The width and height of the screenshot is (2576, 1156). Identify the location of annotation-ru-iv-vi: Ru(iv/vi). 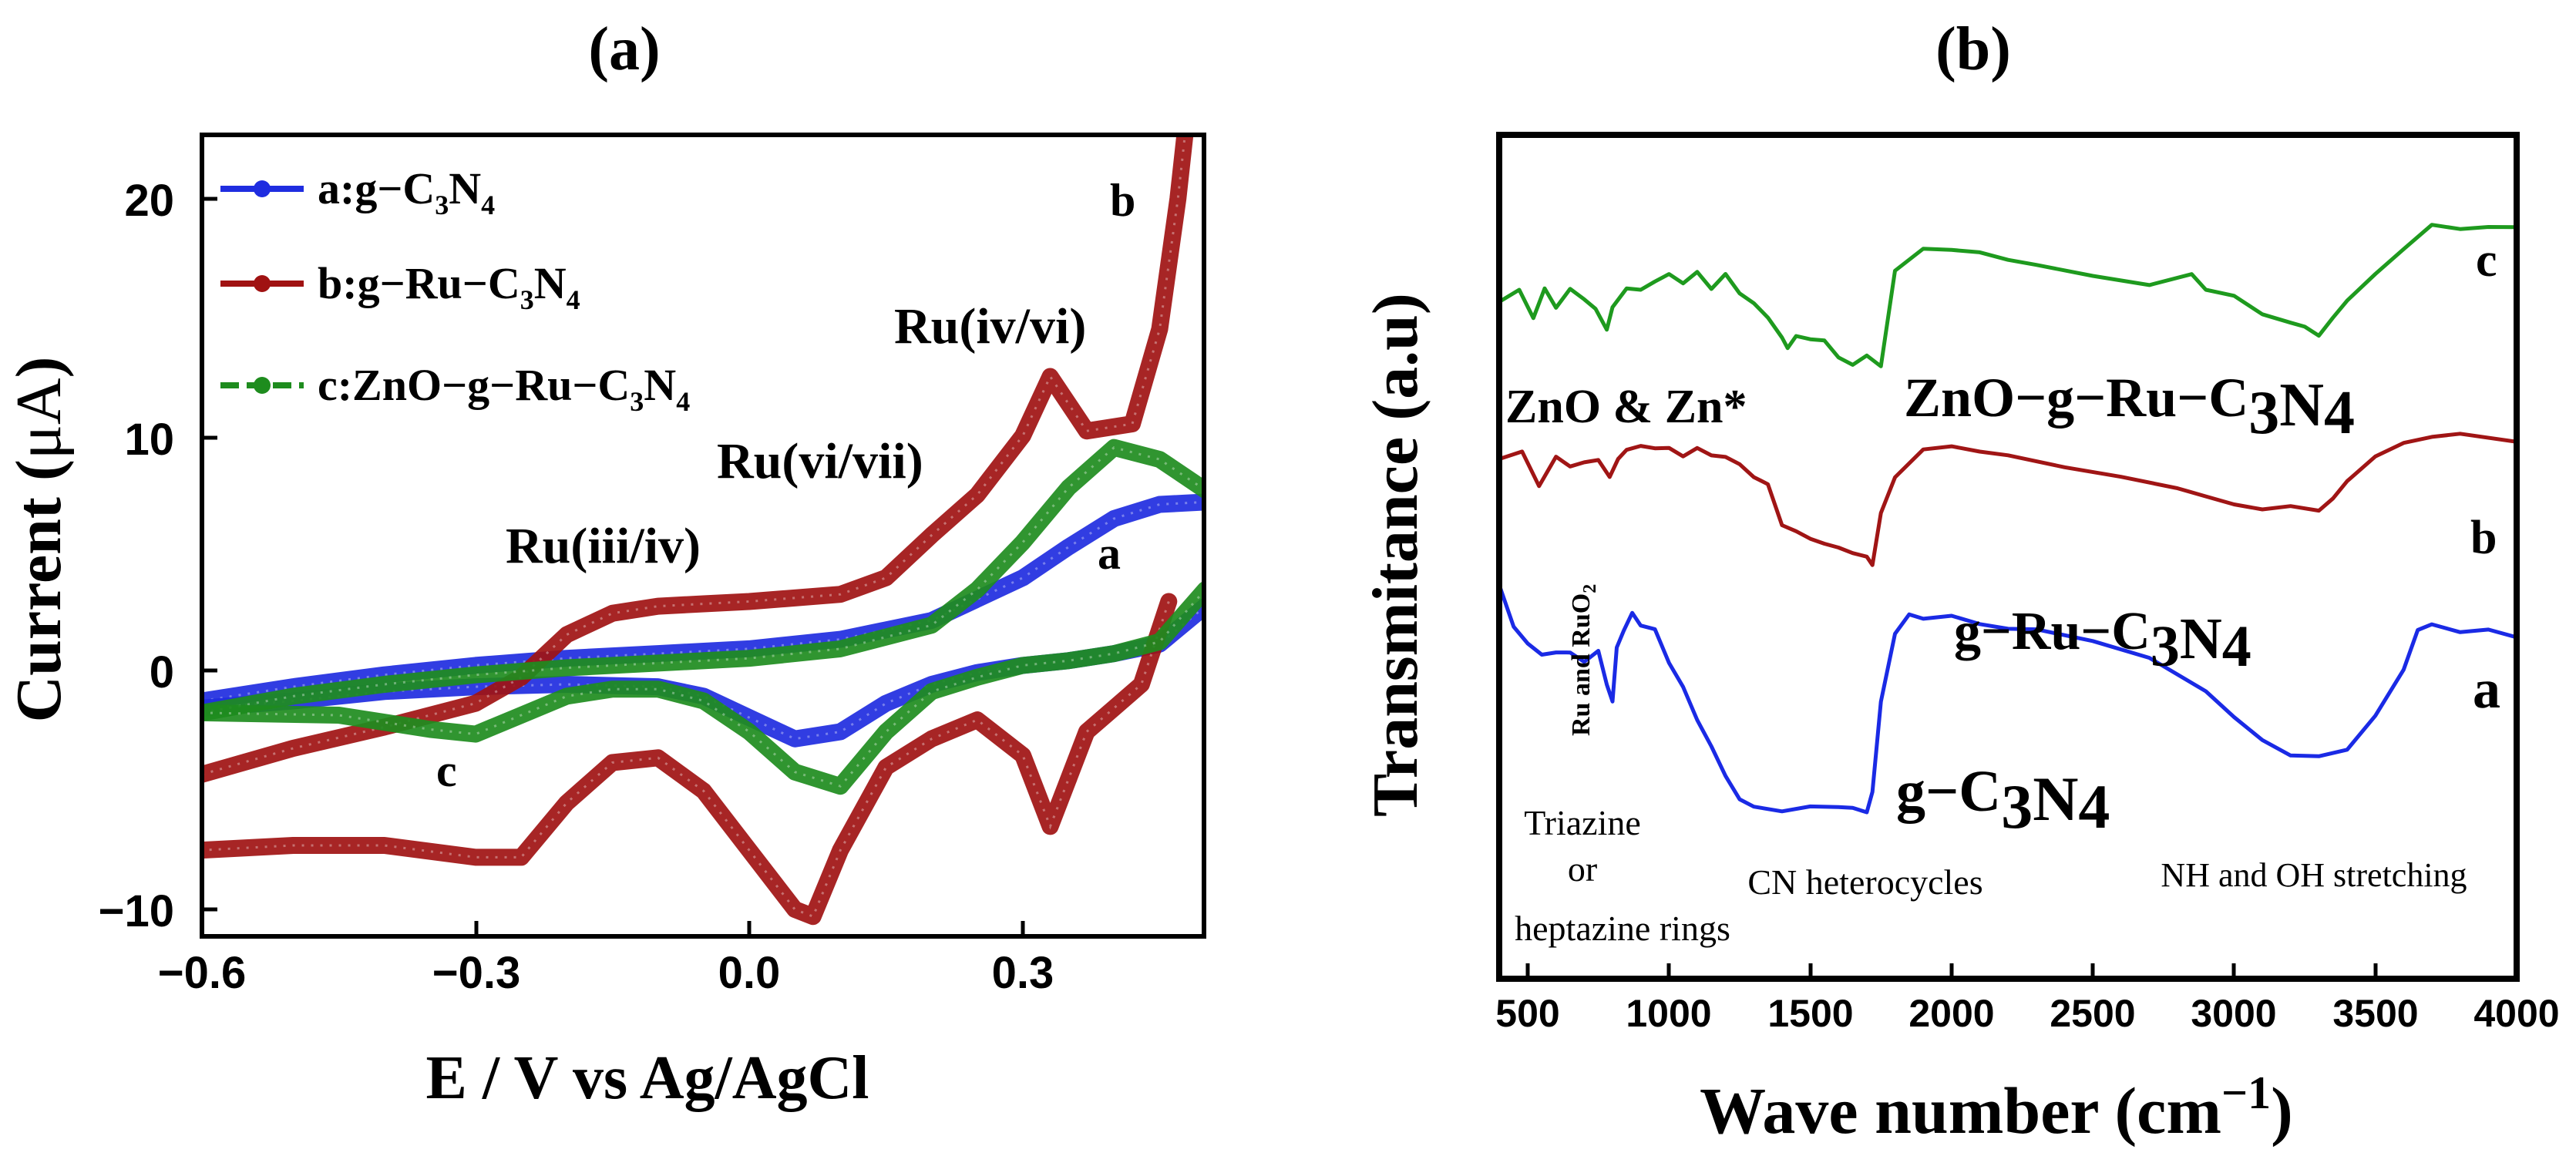
(990, 326).